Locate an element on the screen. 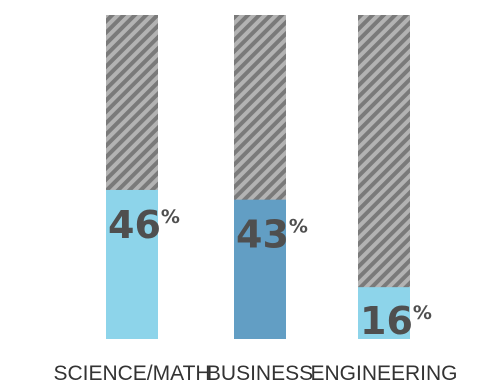  value-label-engineering: 16% is located at coordinates (396, 321).